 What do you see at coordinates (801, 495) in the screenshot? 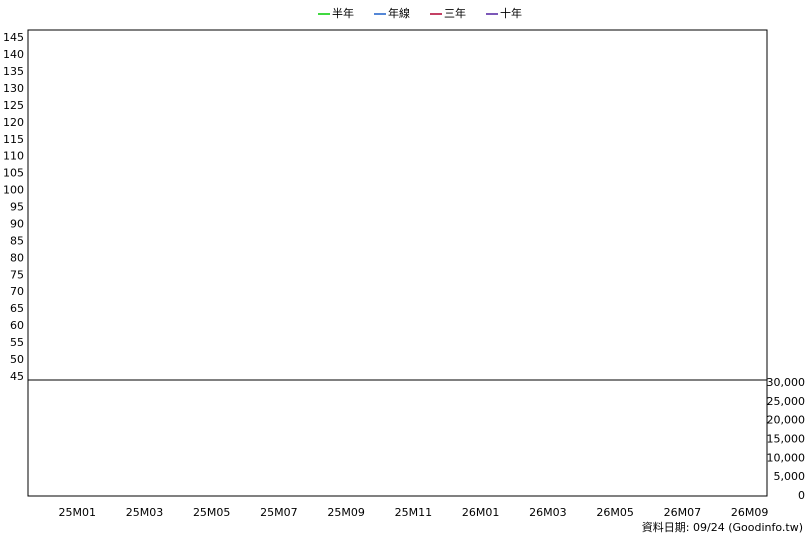
I see `y2-tick-label: 0` at bounding box center [801, 495].